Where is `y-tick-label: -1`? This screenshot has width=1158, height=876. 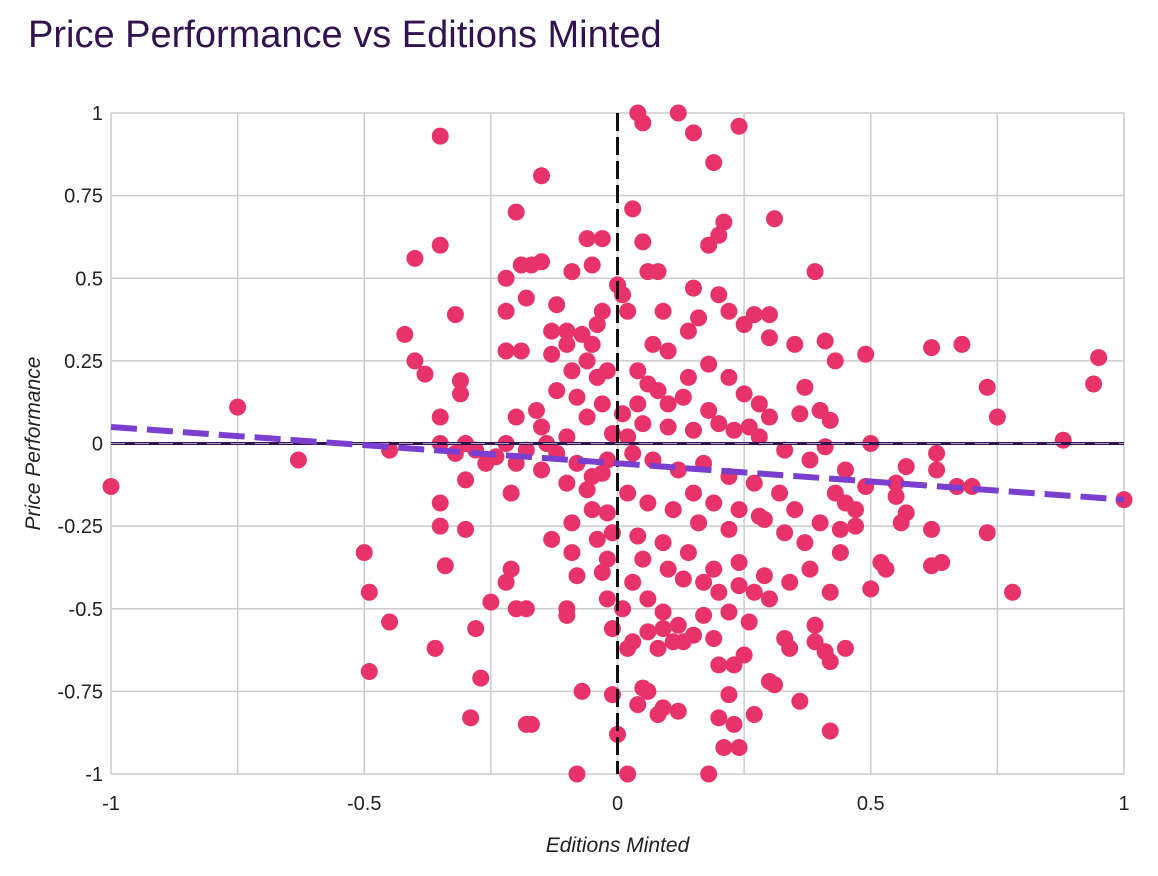 y-tick-label: -1 is located at coordinates (94, 775).